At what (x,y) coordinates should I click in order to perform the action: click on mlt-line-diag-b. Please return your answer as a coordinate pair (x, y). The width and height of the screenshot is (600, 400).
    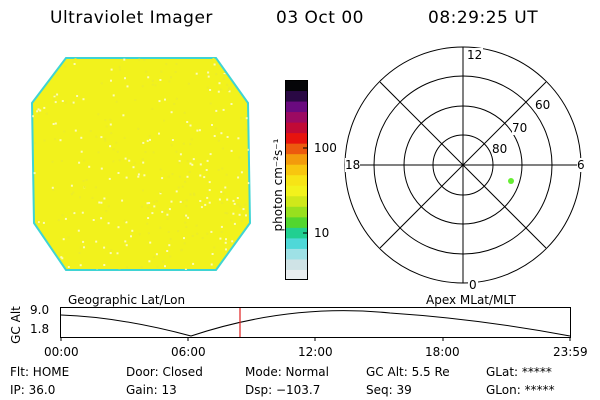
    Looking at the image, I should click on (463, 165).